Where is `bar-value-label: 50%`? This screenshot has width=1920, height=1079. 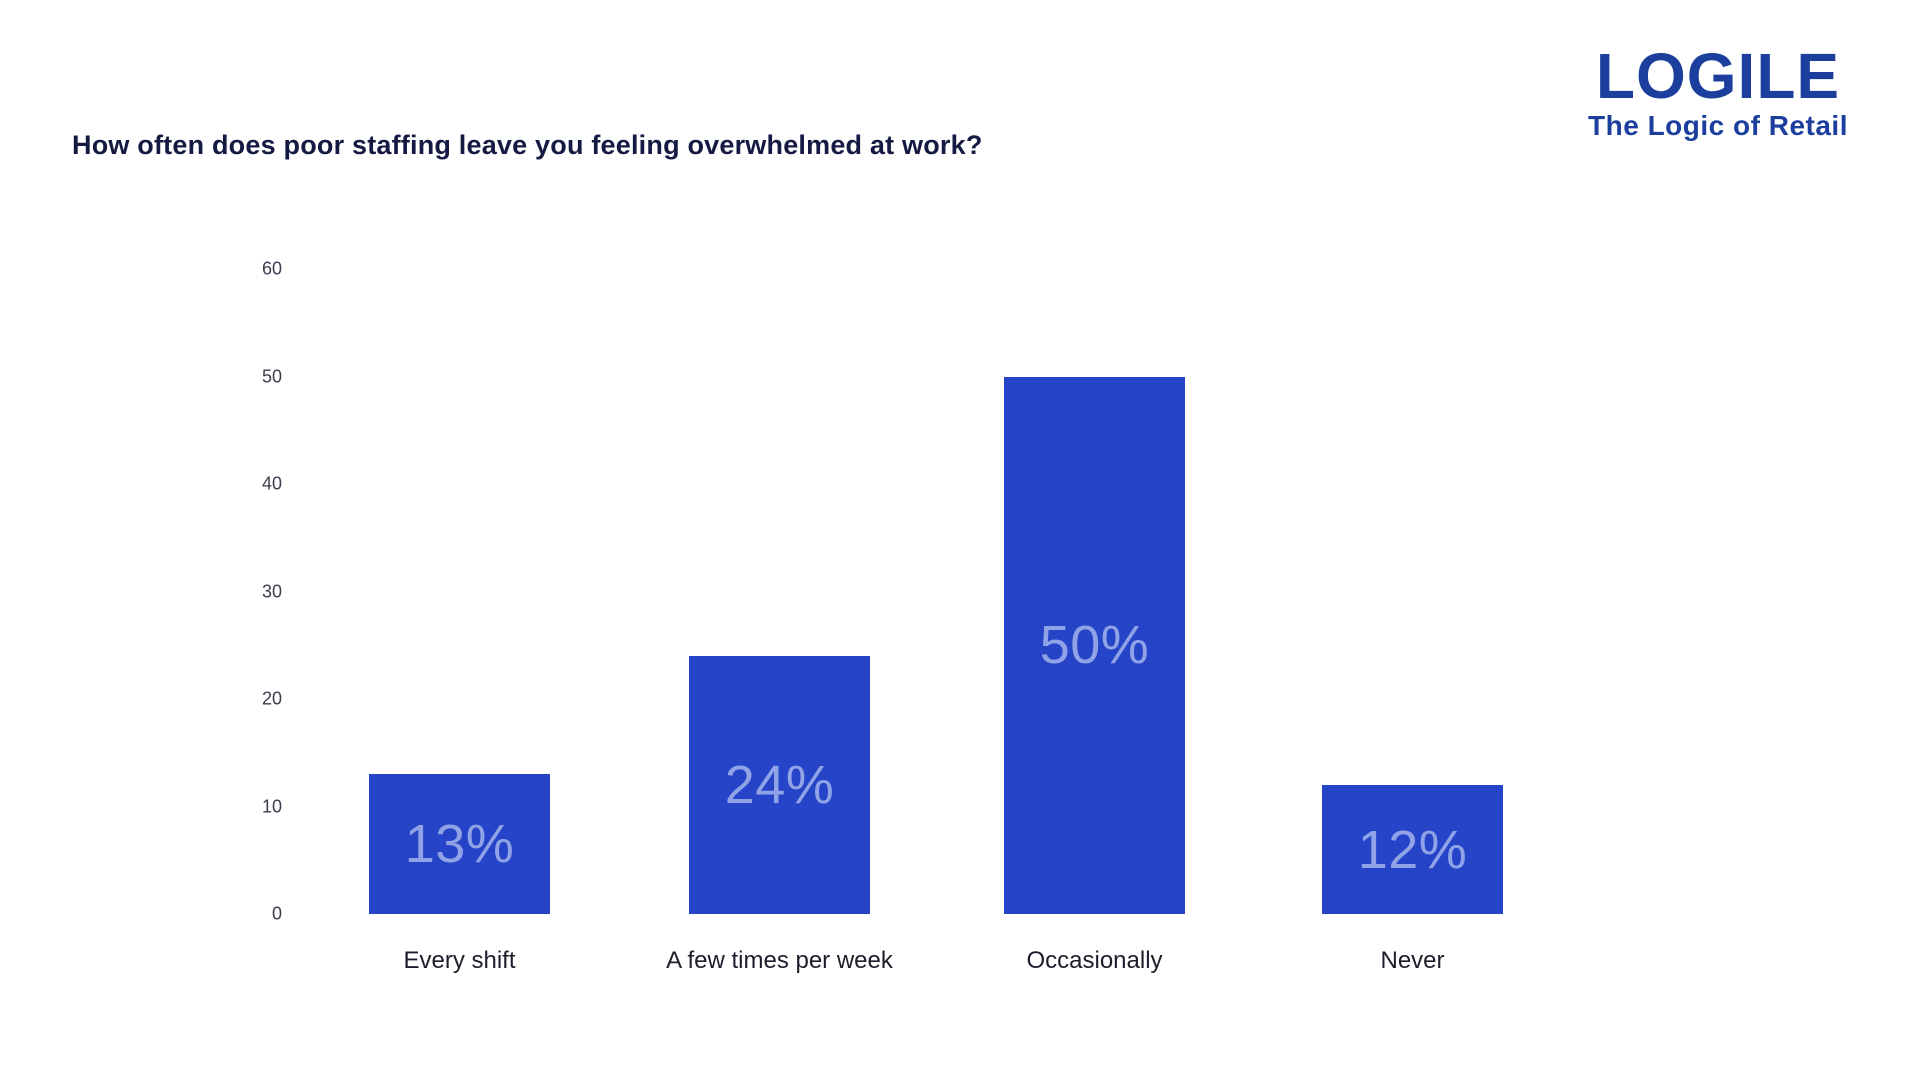 bar-value-label: 50% is located at coordinates (1094, 645).